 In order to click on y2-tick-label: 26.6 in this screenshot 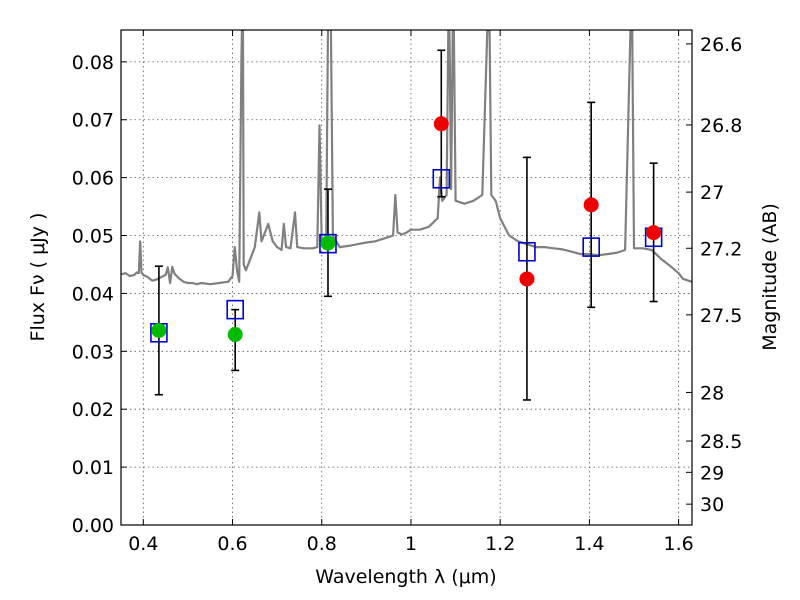, I will do `click(721, 45)`.